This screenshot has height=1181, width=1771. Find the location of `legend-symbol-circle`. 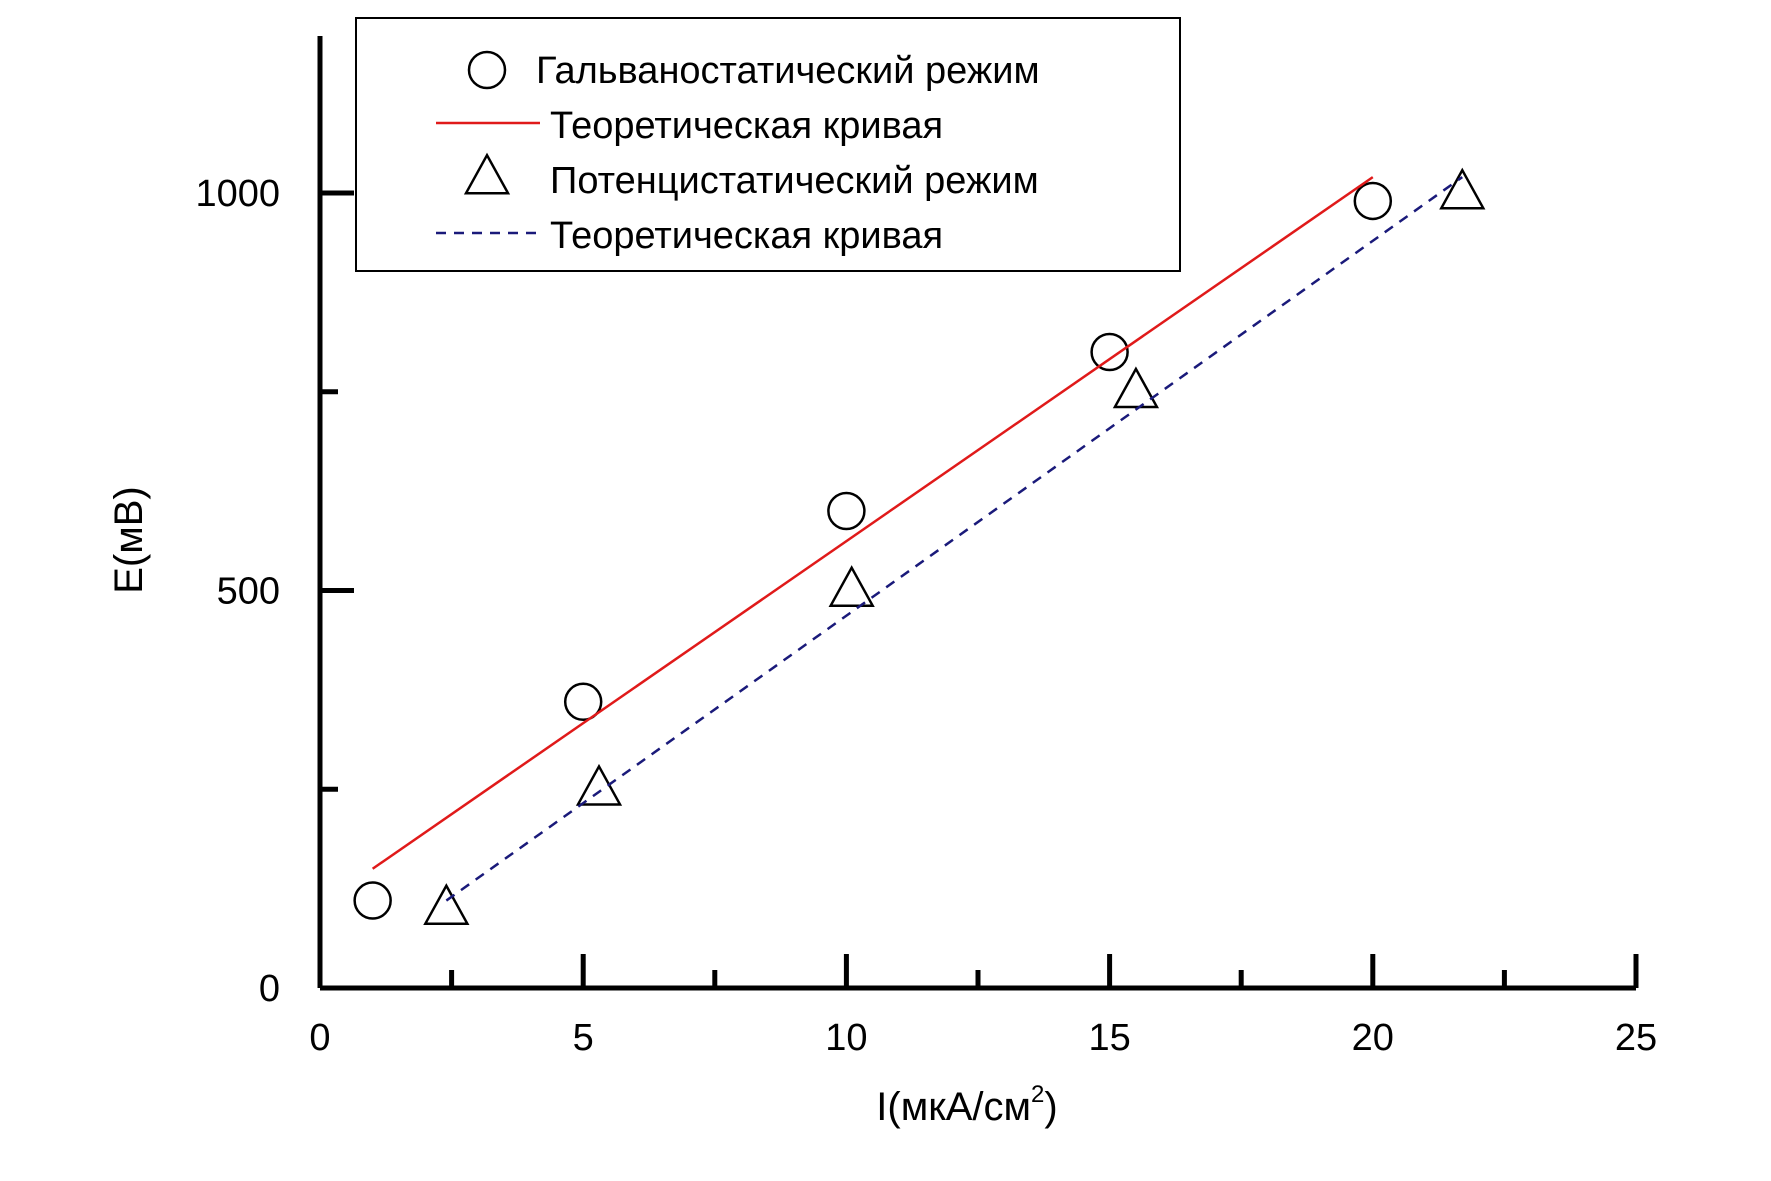

legend-symbol-circle is located at coordinates (487, 70).